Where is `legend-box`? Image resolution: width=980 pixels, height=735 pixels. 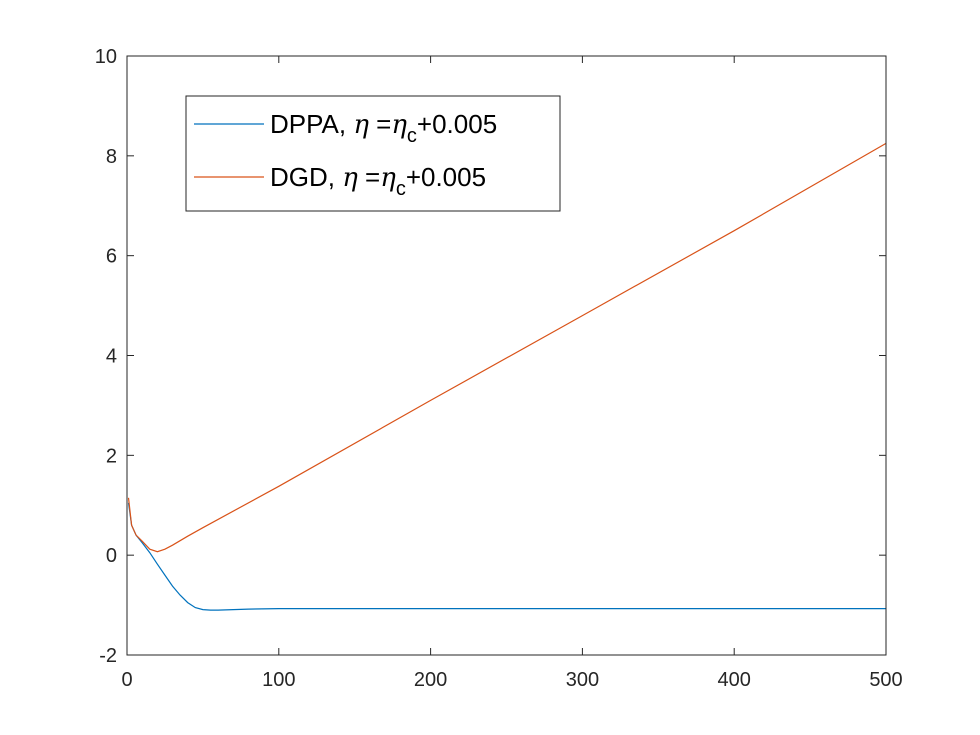
legend-box is located at coordinates (373, 153).